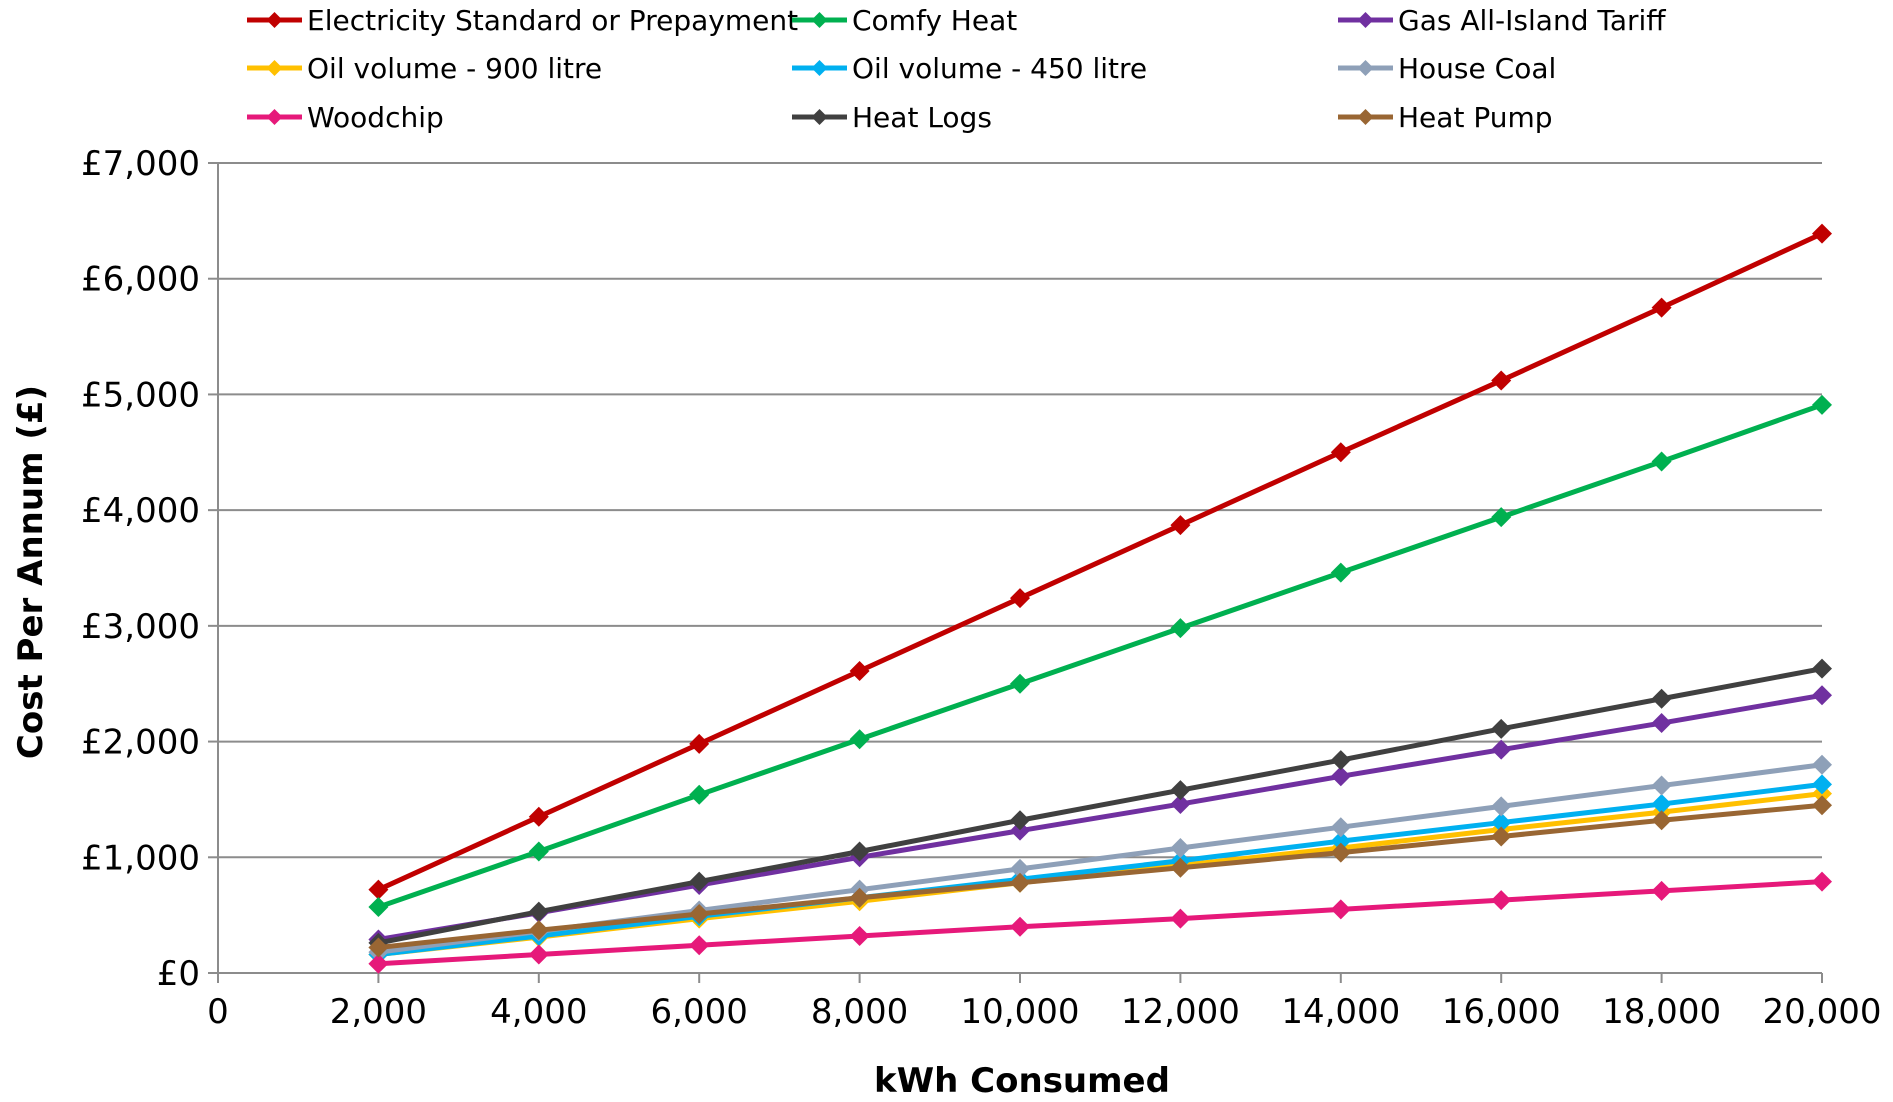  Describe the element at coordinates (1022, 1081) in the screenshot. I see `x-axis-title: kWh Consumed` at that location.